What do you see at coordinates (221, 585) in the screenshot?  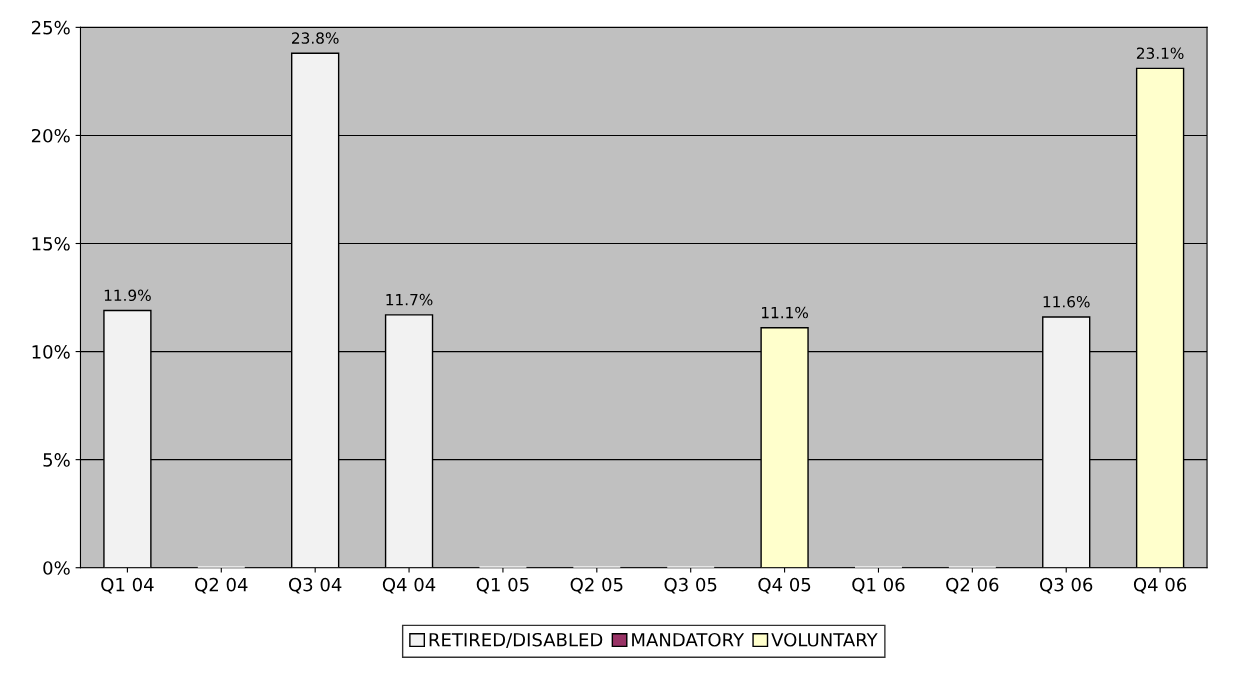 I see `x-tick-label: Q2 04` at bounding box center [221, 585].